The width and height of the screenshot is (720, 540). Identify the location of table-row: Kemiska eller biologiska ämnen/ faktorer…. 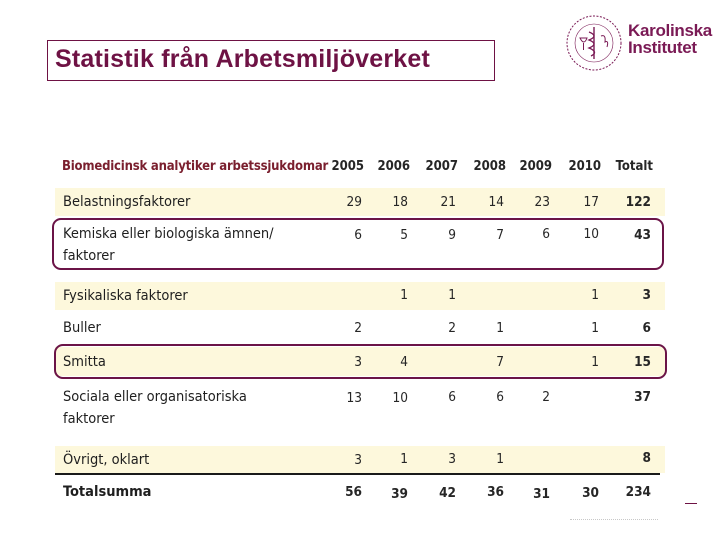
(360, 244).